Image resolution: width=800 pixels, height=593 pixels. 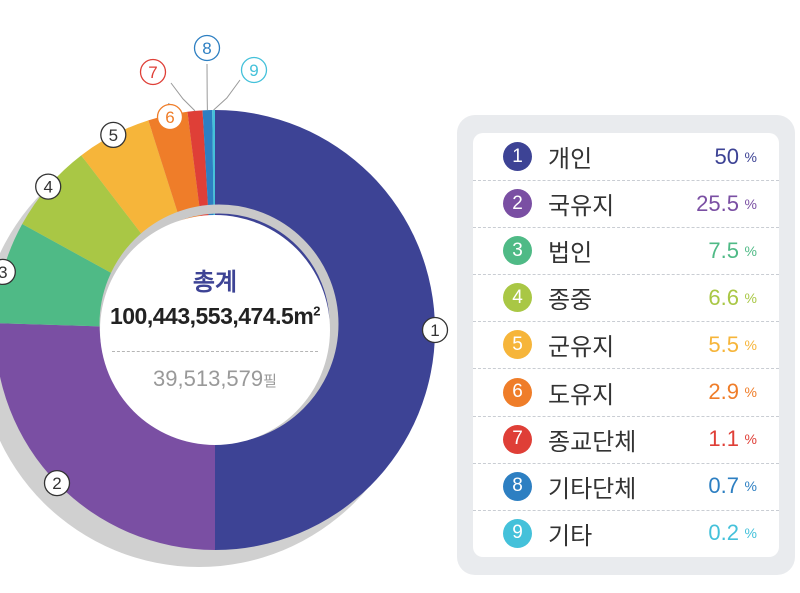 I want to click on legend-item-3: 3 법인 7.5%, so click(x=626, y=251).